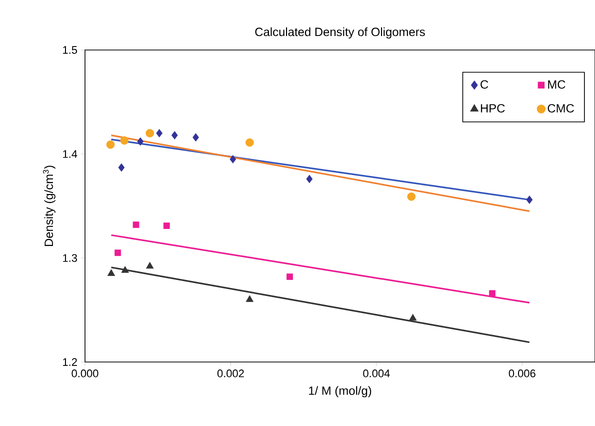 Image resolution: width=595 pixels, height=426 pixels. What do you see at coordinates (376, 374) in the screenshot?
I see `x-tick-label: 0.004` at bounding box center [376, 374].